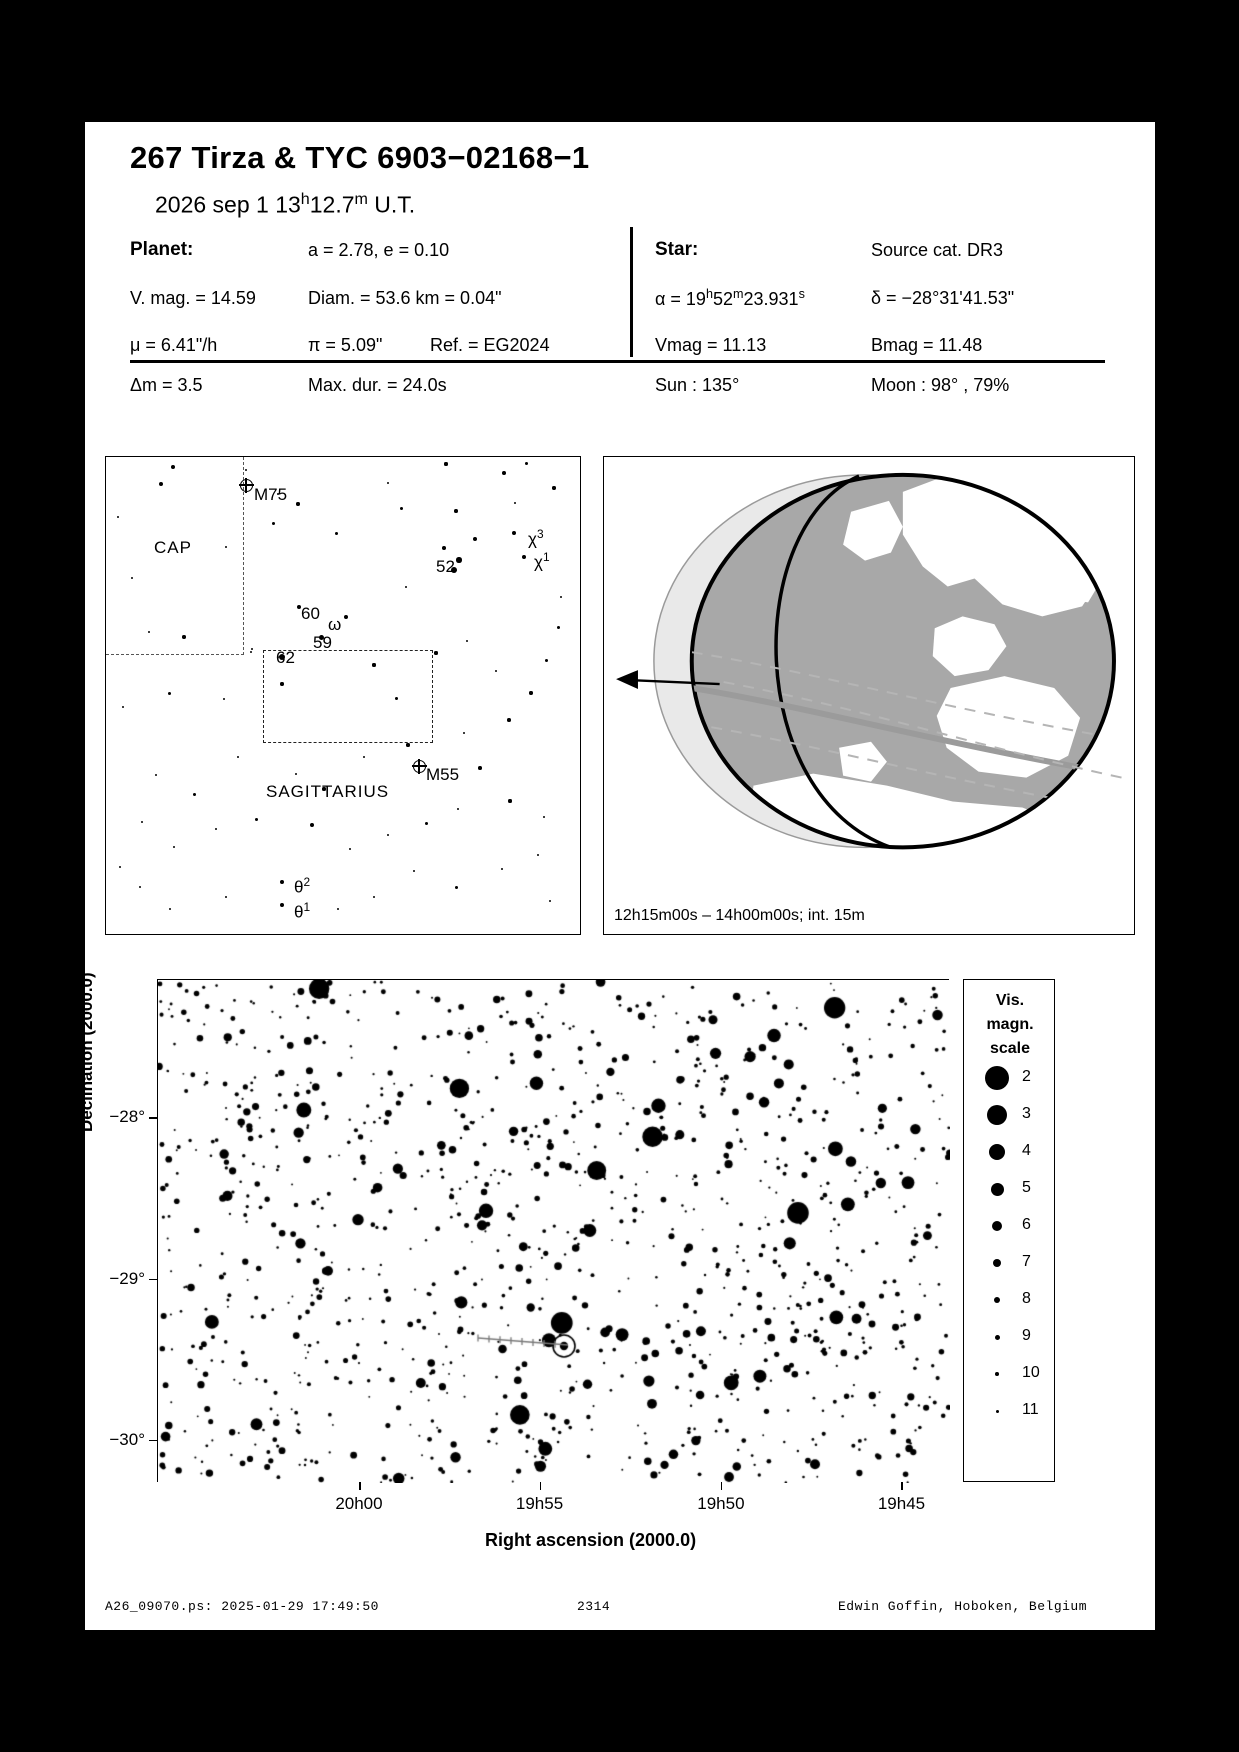  Describe the element at coordinates (307, 882) in the screenshot. I see `star-label-superscript: 2` at that location.